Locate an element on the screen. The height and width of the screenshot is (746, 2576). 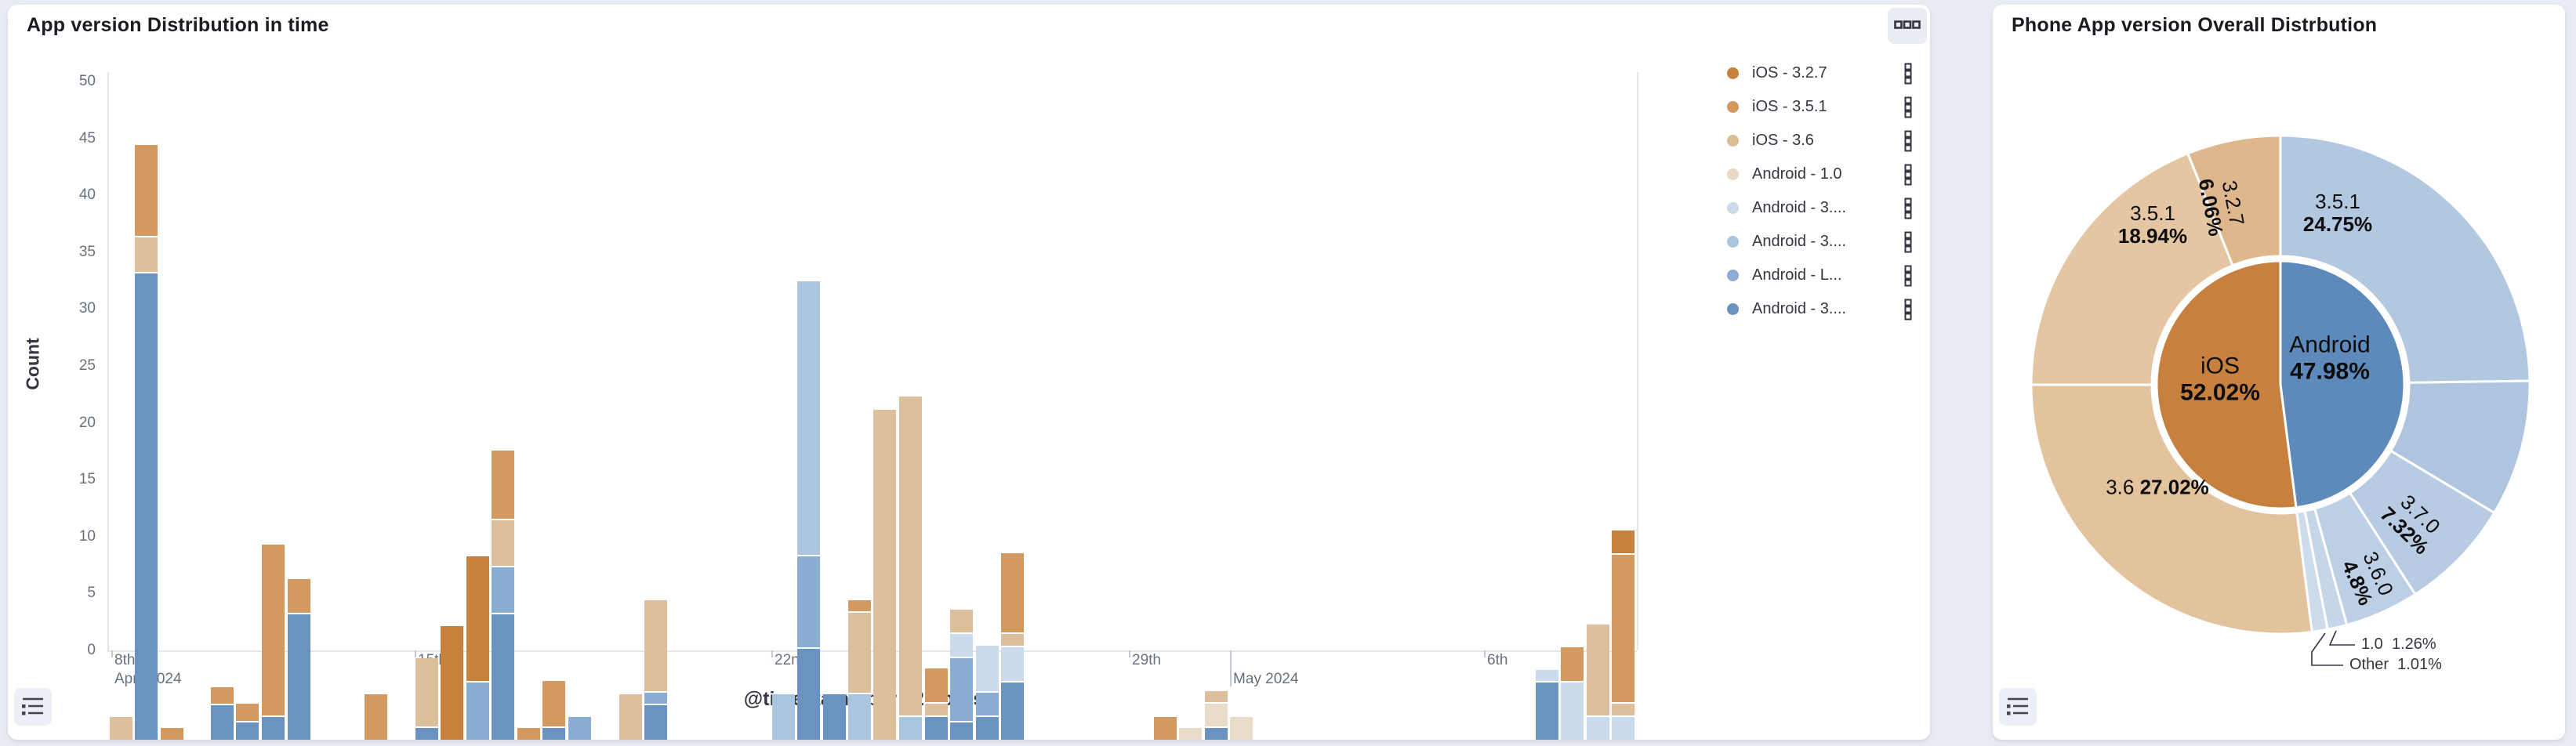
legend-item: Android - 1.0 is located at coordinates (1785, 174).